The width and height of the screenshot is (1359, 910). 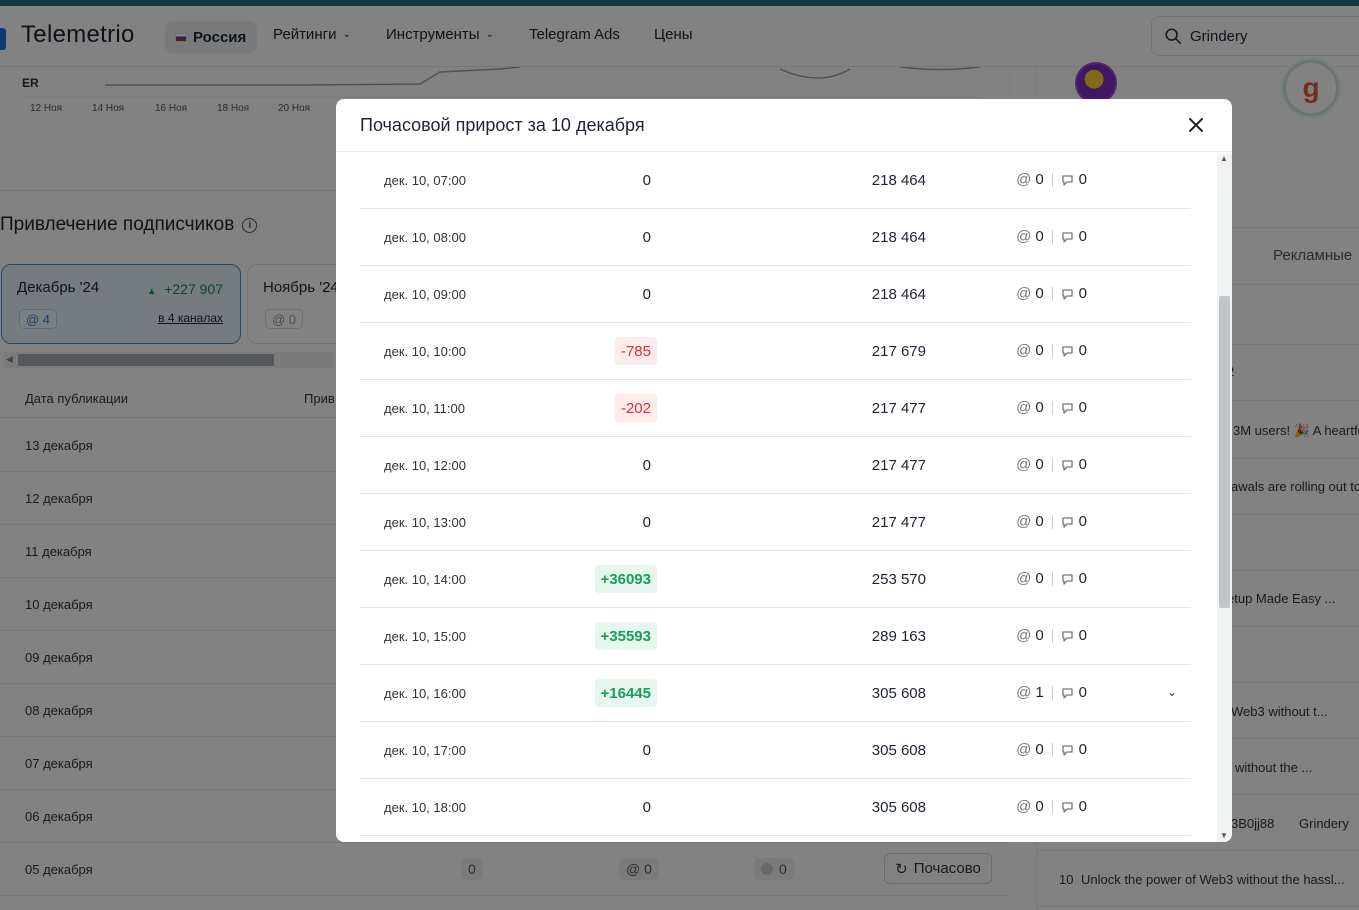 I want to click on country-selector: Россия, so click(x=211, y=37).